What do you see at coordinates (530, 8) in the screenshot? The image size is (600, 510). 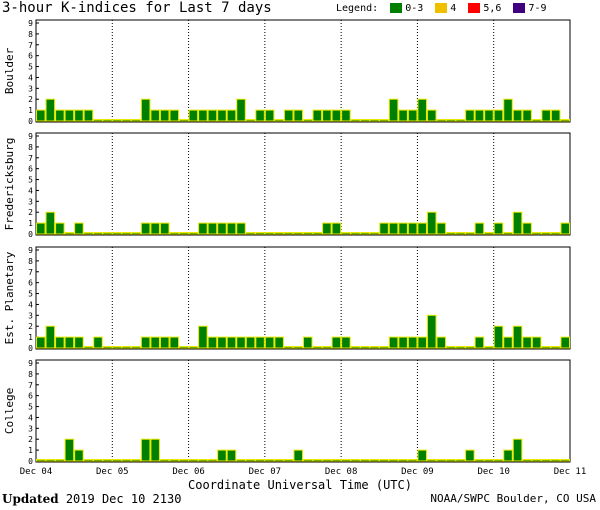 I see `legend-item-7-9: 7-9` at bounding box center [530, 8].